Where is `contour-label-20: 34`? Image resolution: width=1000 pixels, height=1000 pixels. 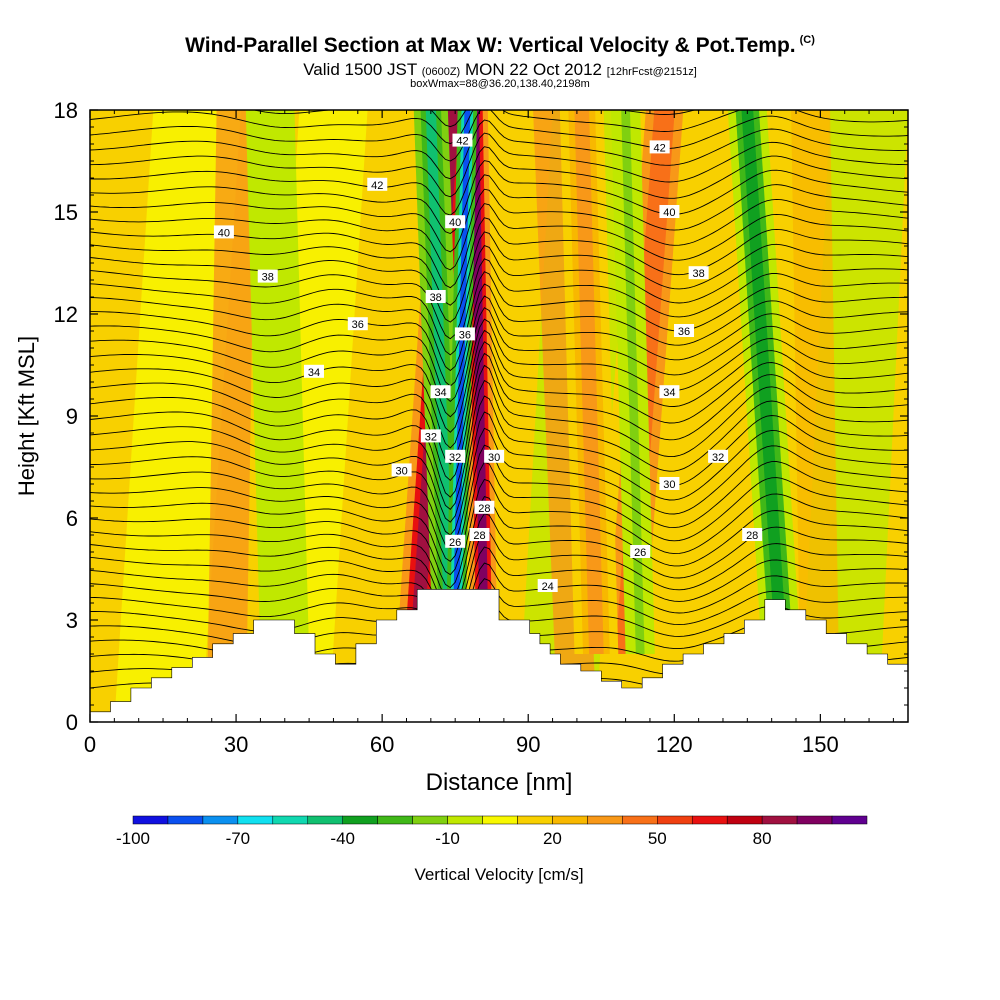 contour-label-20: 34 is located at coordinates (669, 393).